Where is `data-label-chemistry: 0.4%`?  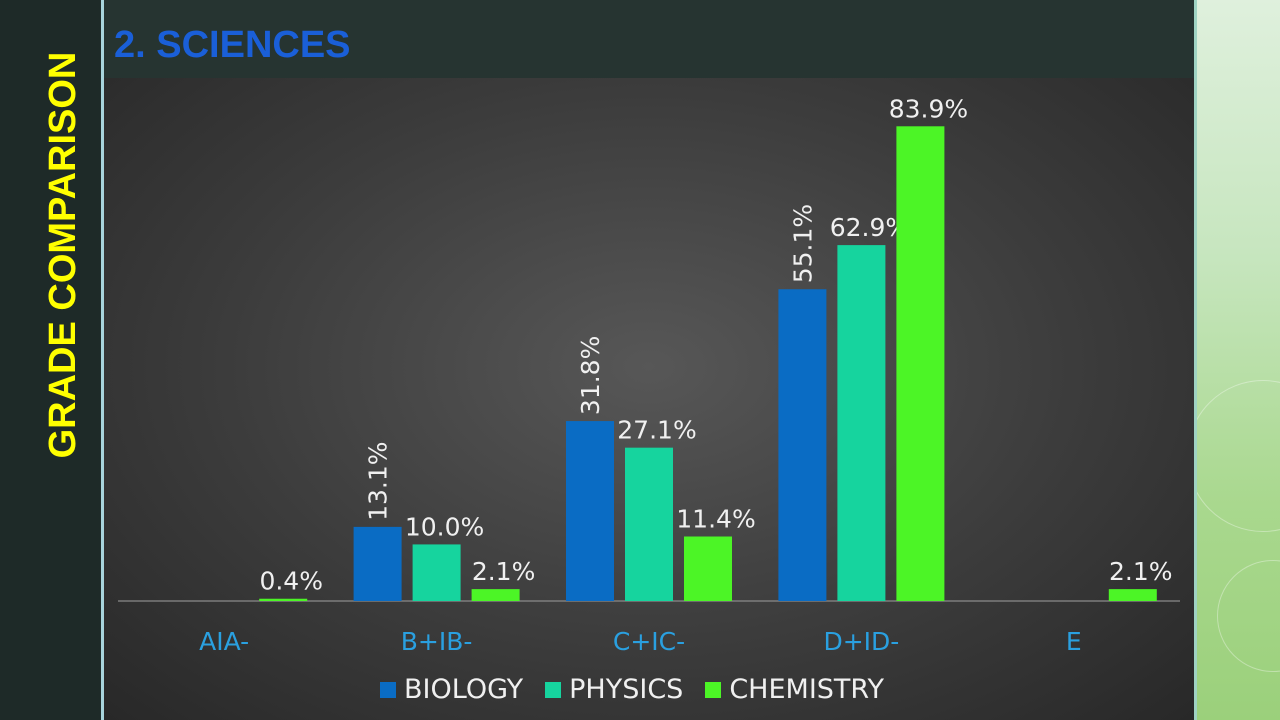 data-label-chemistry: 0.4% is located at coordinates (291, 581).